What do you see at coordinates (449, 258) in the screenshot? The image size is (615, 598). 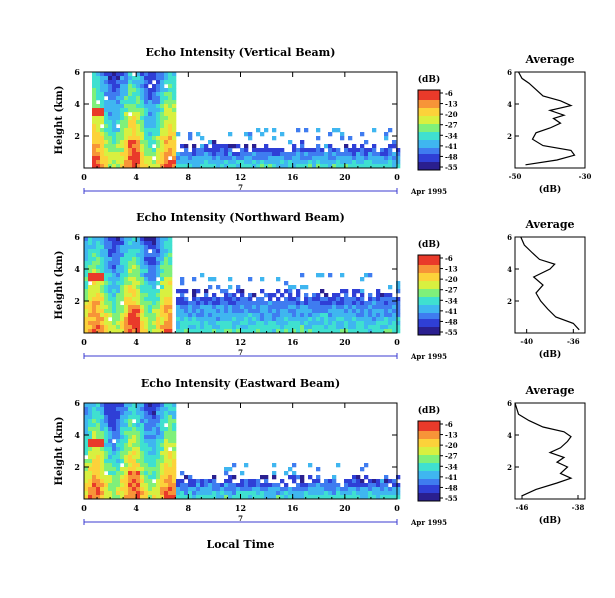 I see `colorbar-tick-label: -6` at bounding box center [449, 258].